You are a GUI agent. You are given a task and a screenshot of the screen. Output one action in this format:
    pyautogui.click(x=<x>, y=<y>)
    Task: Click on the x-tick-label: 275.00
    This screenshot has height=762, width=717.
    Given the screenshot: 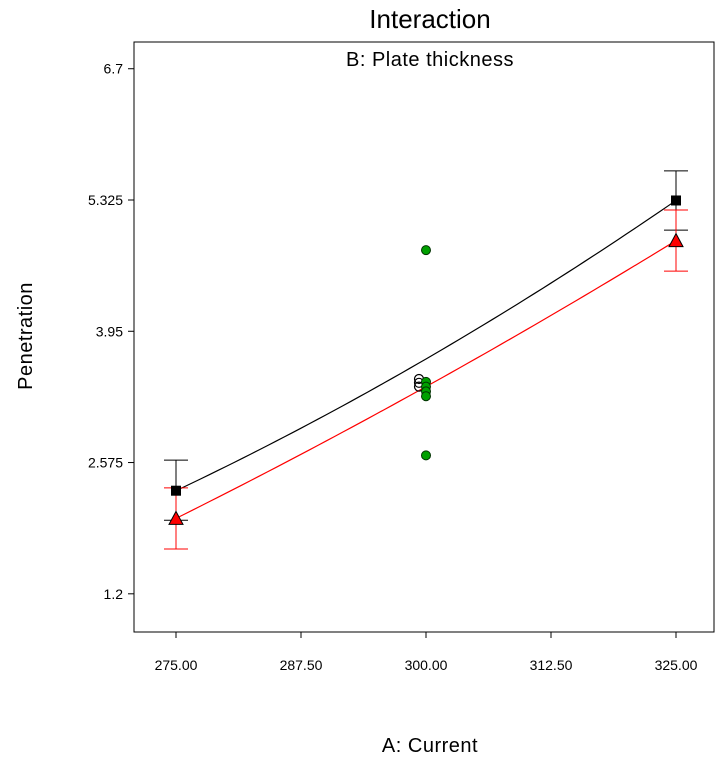 What is the action you would take?
    pyautogui.click(x=176, y=665)
    